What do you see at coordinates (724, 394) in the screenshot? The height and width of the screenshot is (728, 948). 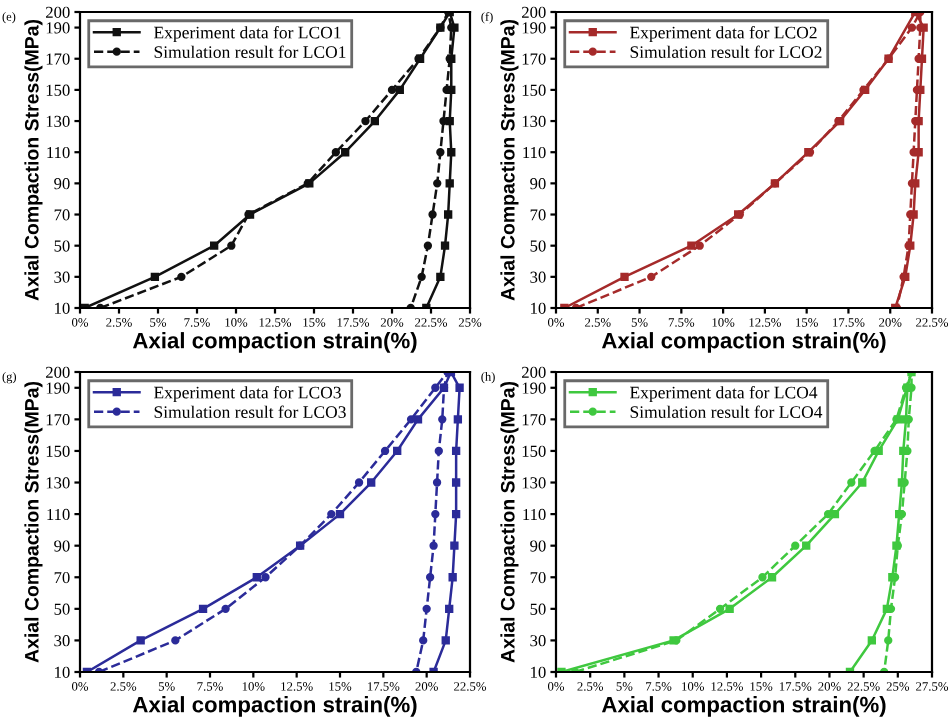 I see `legend-label: Experiment data for LCO4` at bounding box center [724, 394].